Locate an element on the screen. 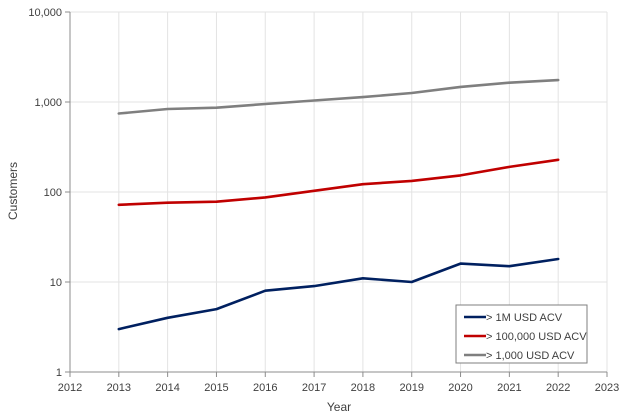 This screenshot has width=640, height=418. y-tick-label: 10,000 is located at coordinates (45, 13).